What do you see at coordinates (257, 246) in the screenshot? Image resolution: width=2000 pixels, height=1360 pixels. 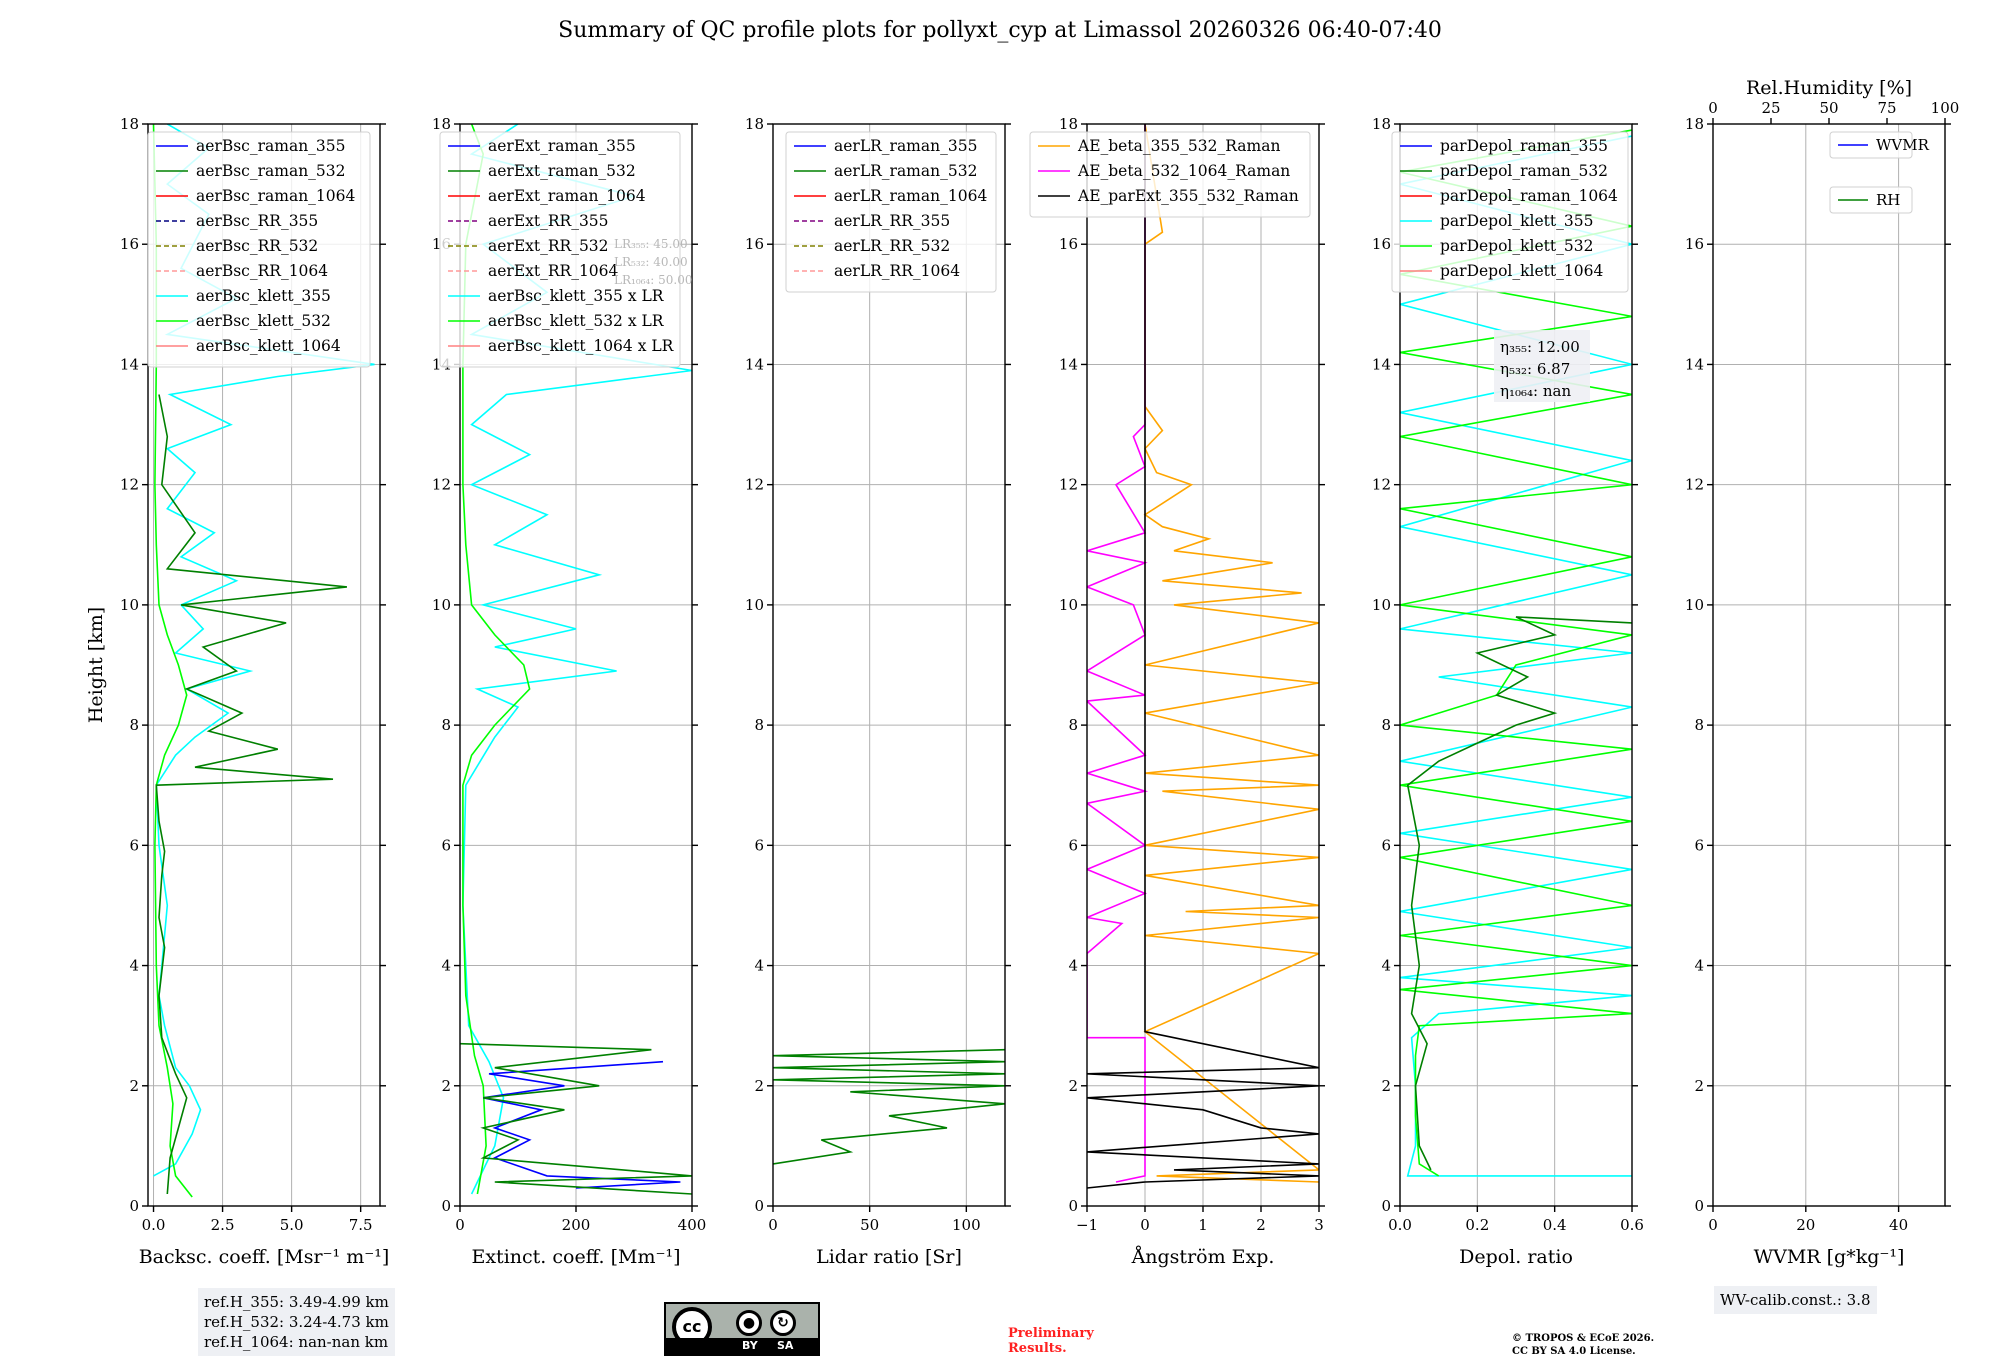 I see `legend-entry-aerBsc_RR_532: aerBsc_RR_532` at bounding box center [257, 246].